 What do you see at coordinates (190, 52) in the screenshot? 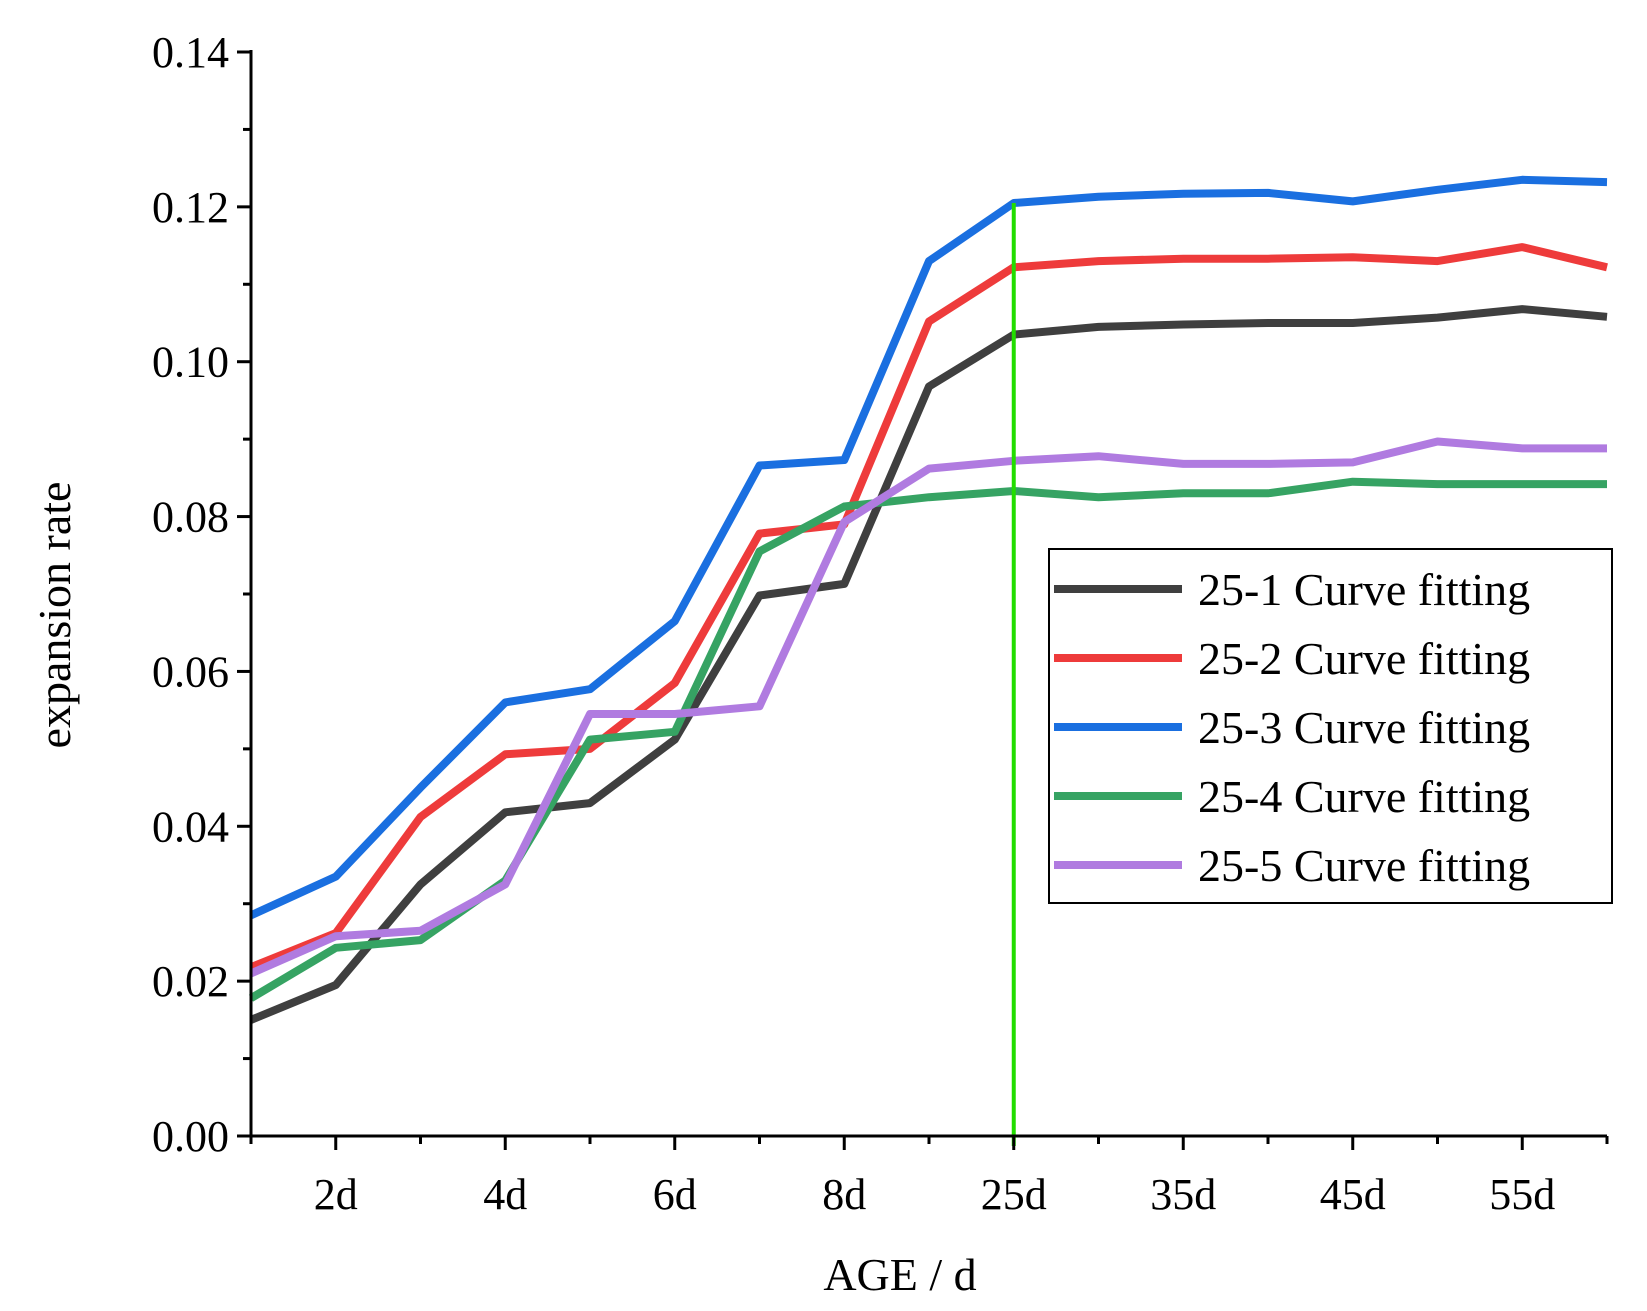
I see `y-tick-label: 0.14` at bounding box center [190, 52].